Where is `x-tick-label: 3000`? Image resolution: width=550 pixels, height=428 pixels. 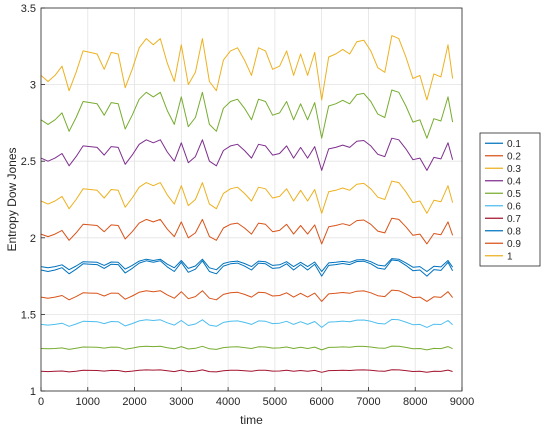 x-tick-label: 3000 is located at coordinates (181, 402).